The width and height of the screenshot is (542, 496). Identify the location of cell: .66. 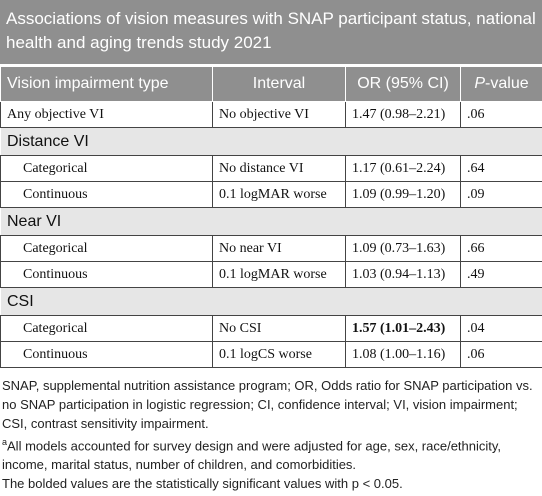
(501, 248).